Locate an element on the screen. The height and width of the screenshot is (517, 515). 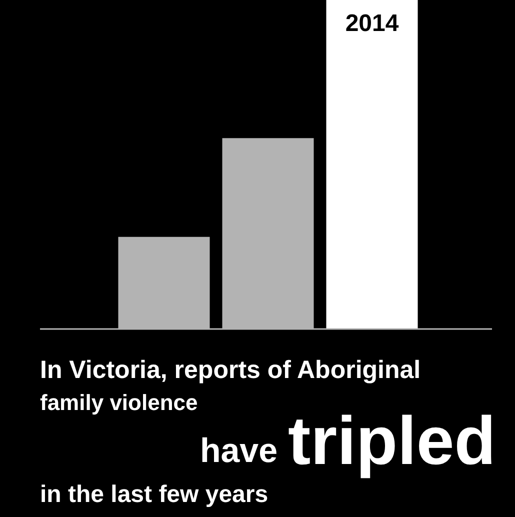
x-tick-label: 2014 is located at coordinates (372, 23).